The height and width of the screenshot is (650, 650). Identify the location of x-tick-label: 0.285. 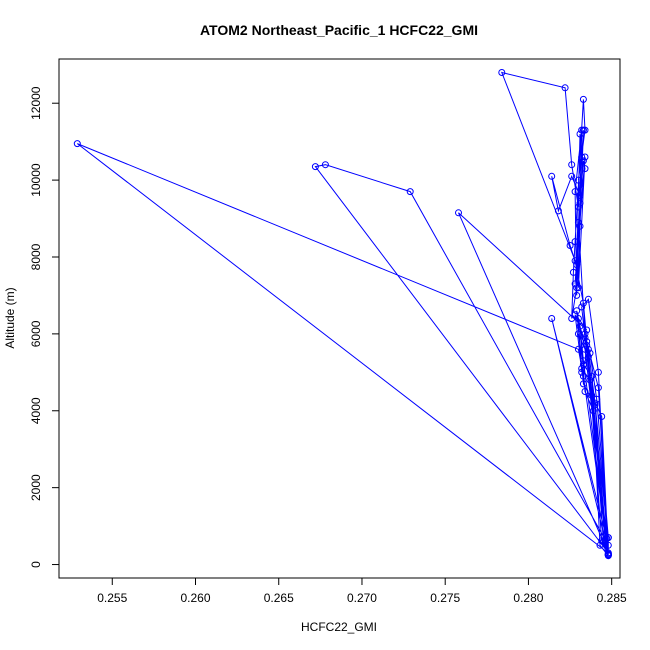
(612, 598).